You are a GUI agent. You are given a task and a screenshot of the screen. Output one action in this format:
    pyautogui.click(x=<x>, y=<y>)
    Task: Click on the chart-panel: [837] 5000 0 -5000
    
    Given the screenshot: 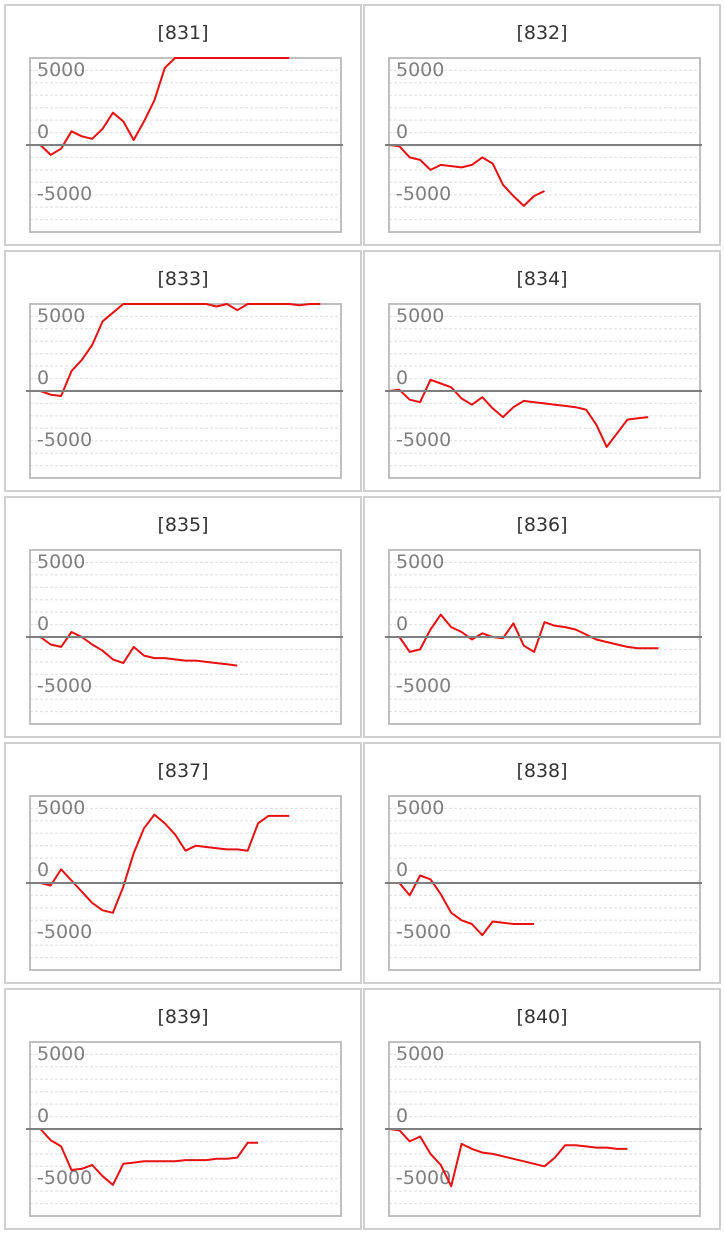 What is the action you would take?
    pyautogui.click(x=183, y=863)
    